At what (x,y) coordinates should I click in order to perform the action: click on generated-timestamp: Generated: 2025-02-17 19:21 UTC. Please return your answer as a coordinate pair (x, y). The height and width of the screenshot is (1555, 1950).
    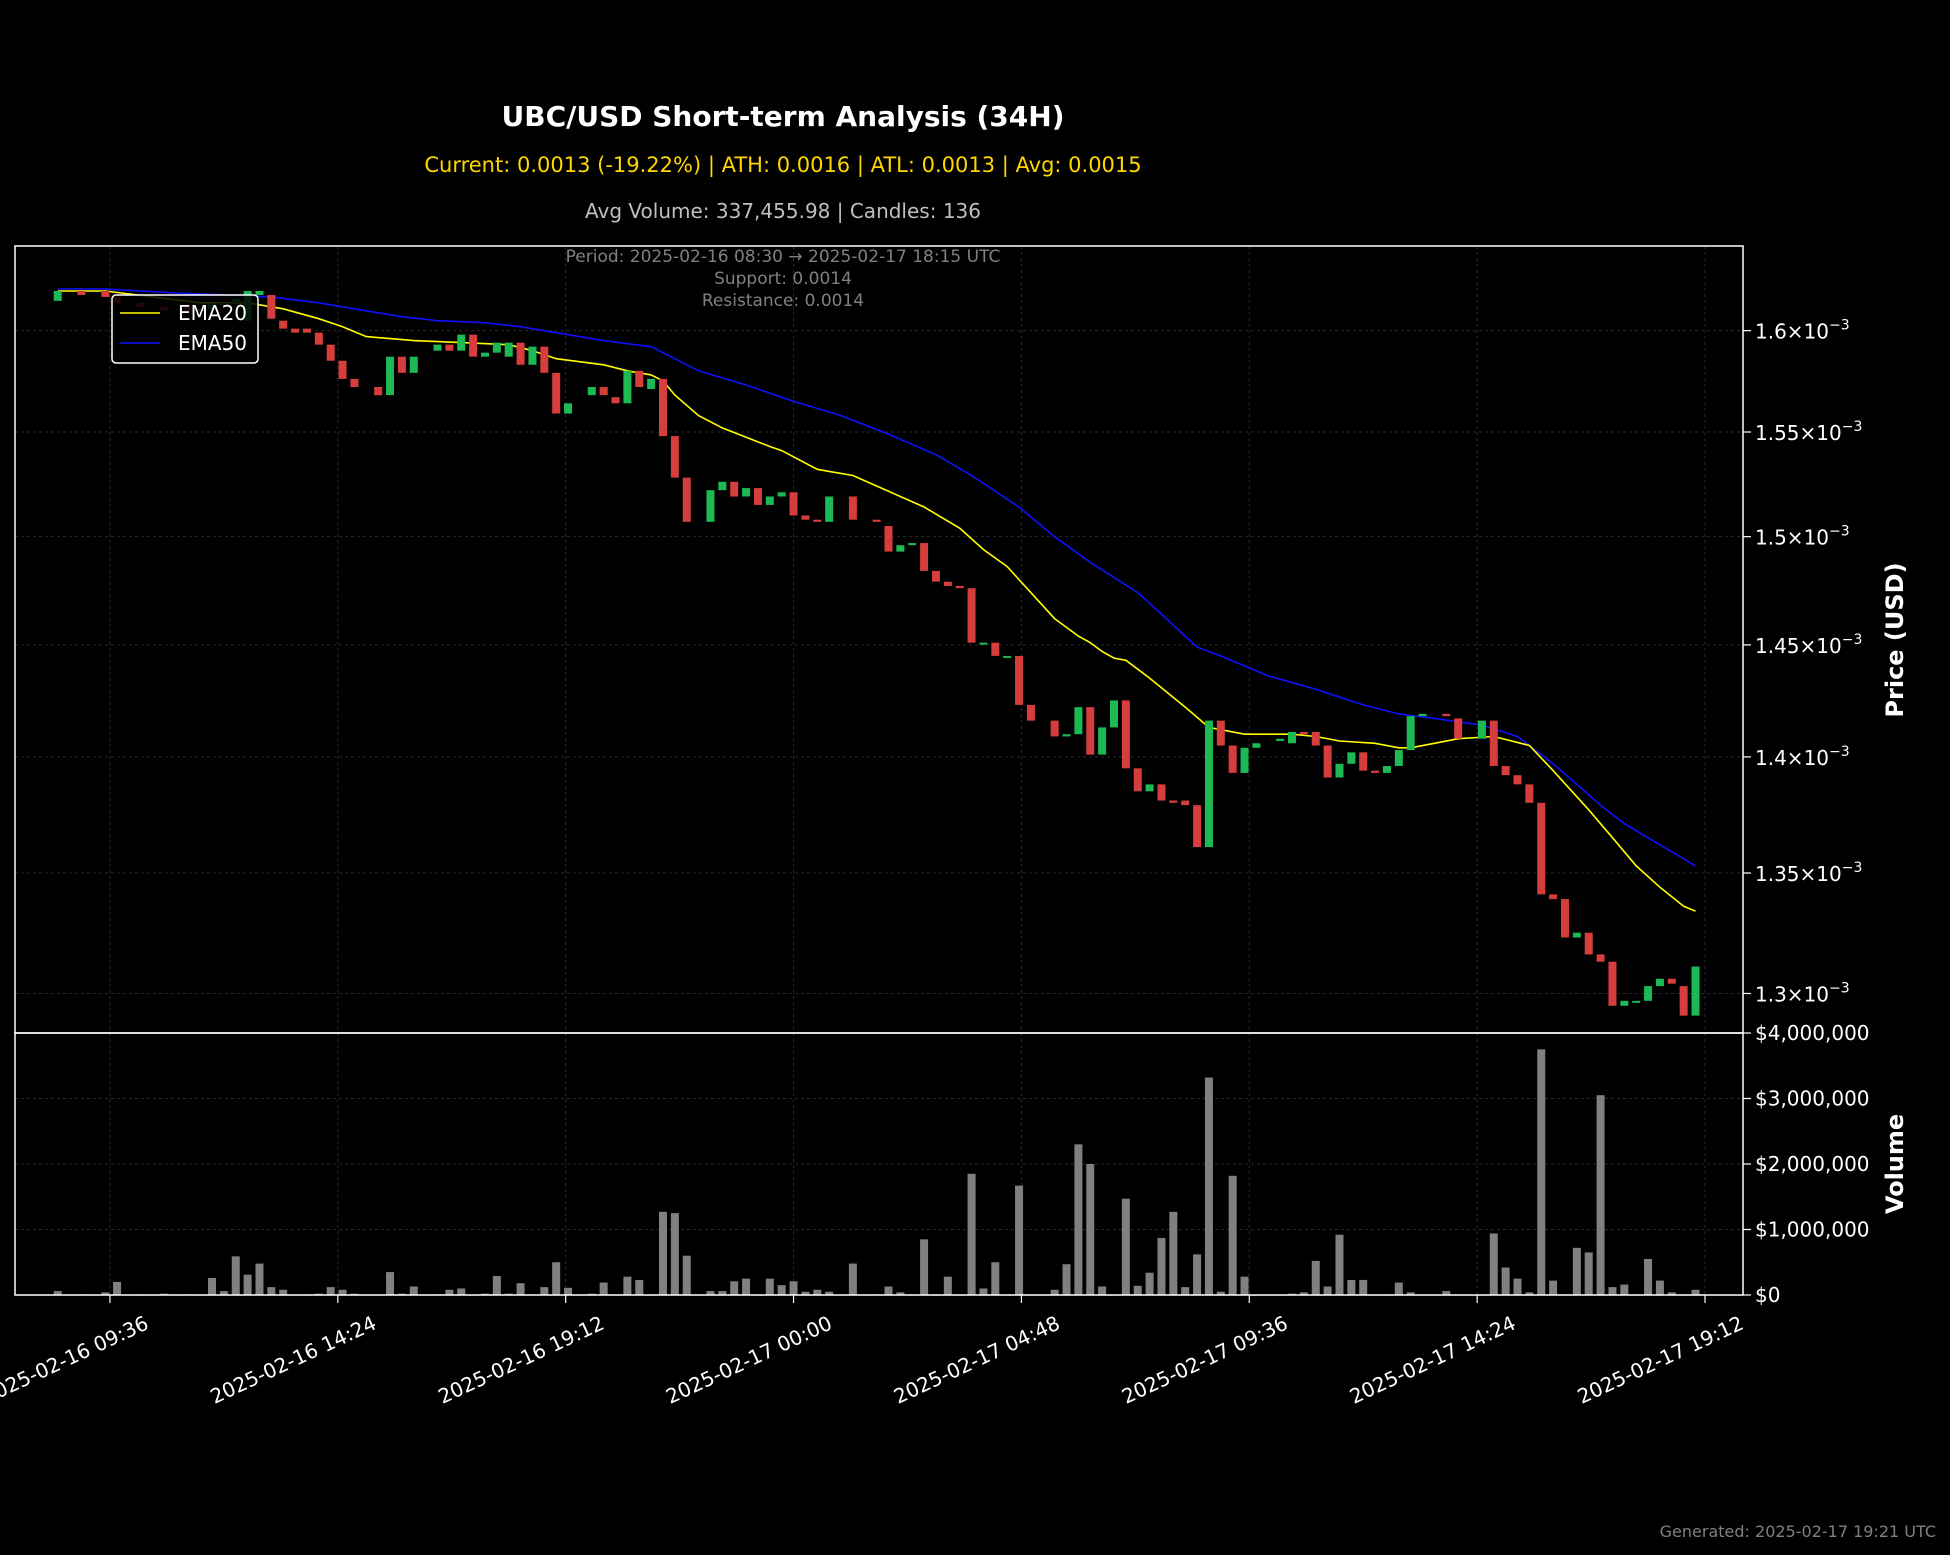
    Looking at the image, I should click on (1798, 1531).